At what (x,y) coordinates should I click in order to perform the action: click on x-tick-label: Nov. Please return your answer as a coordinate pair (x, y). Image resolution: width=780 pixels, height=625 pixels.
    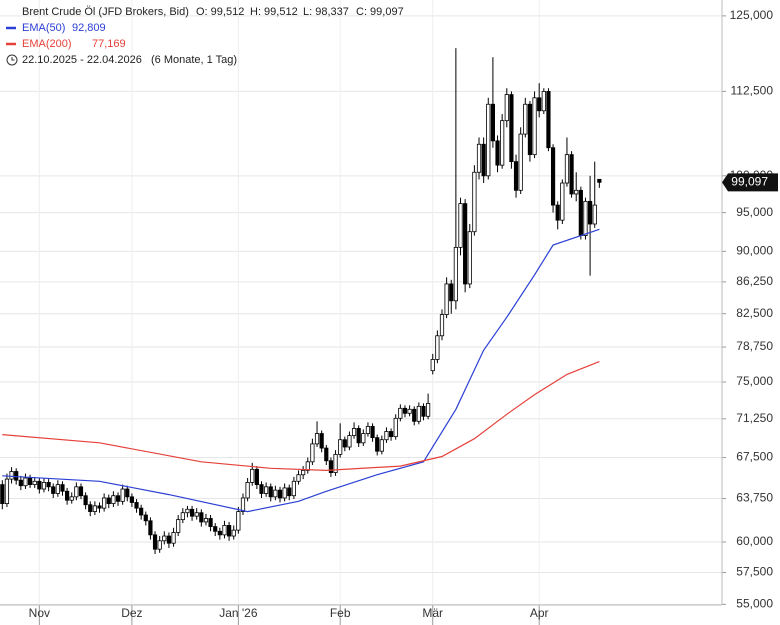
    Looking at the image, I should click on (39, 613).